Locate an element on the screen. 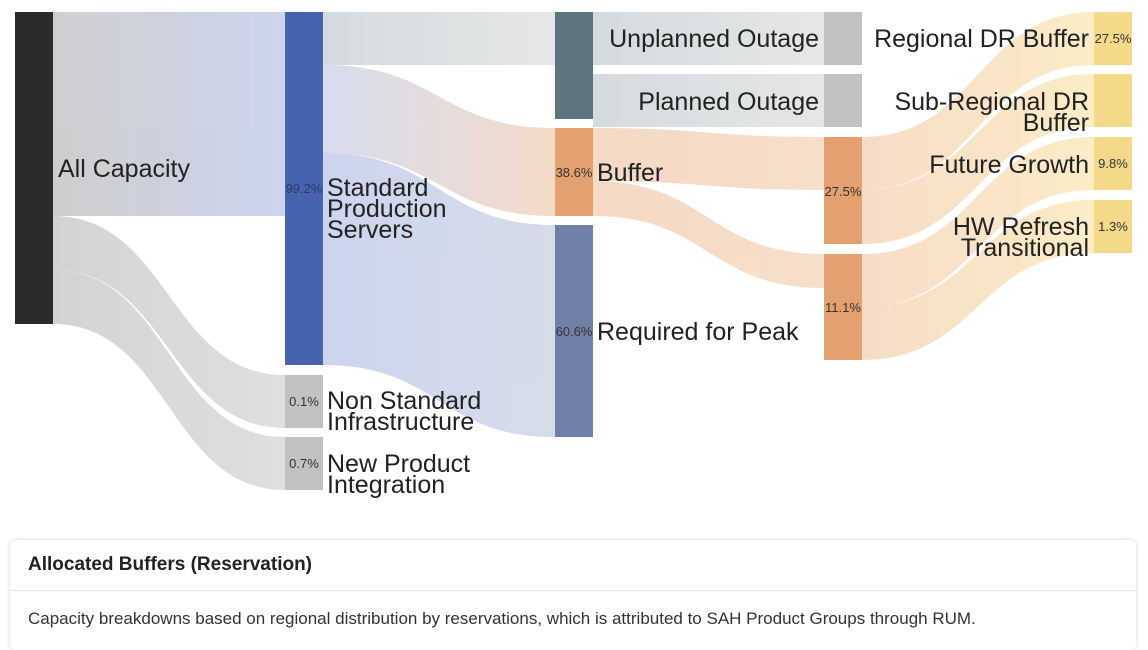  node-required-peak is located at coordinates (574, 331).